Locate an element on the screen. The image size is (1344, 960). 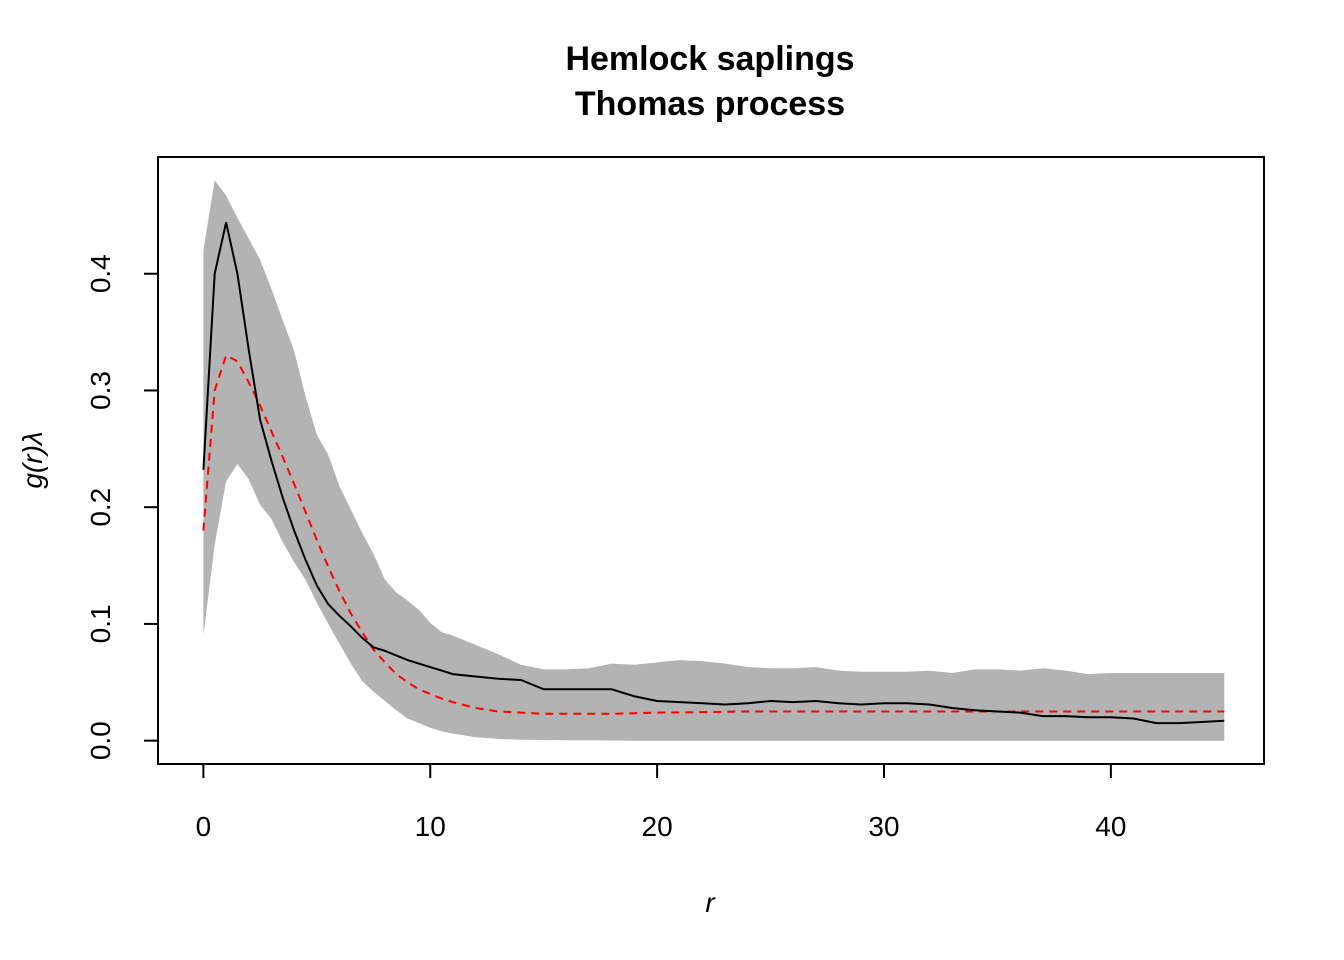
y-tick-label: 0.1 is located at coordinates (100, 623).